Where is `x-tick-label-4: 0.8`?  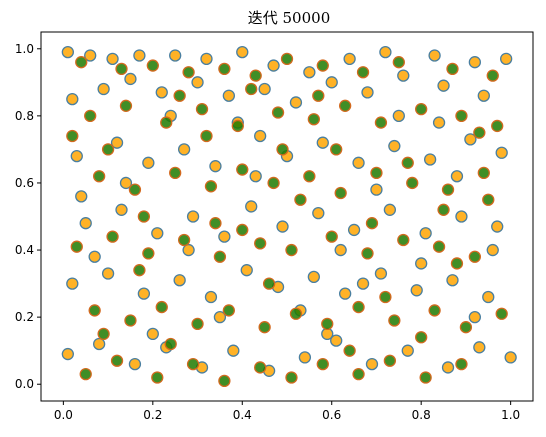 x-tick-label-4: 0.8 is located at coordinates (421, 415).